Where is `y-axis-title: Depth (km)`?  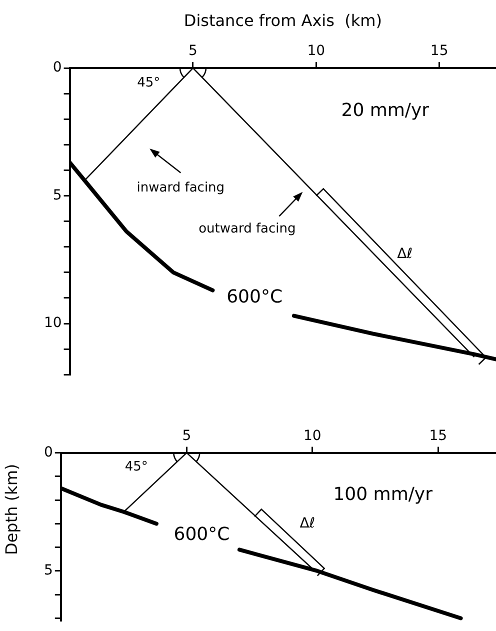
y-axis-title: Depth (km) is located at coordinates (11, 509).